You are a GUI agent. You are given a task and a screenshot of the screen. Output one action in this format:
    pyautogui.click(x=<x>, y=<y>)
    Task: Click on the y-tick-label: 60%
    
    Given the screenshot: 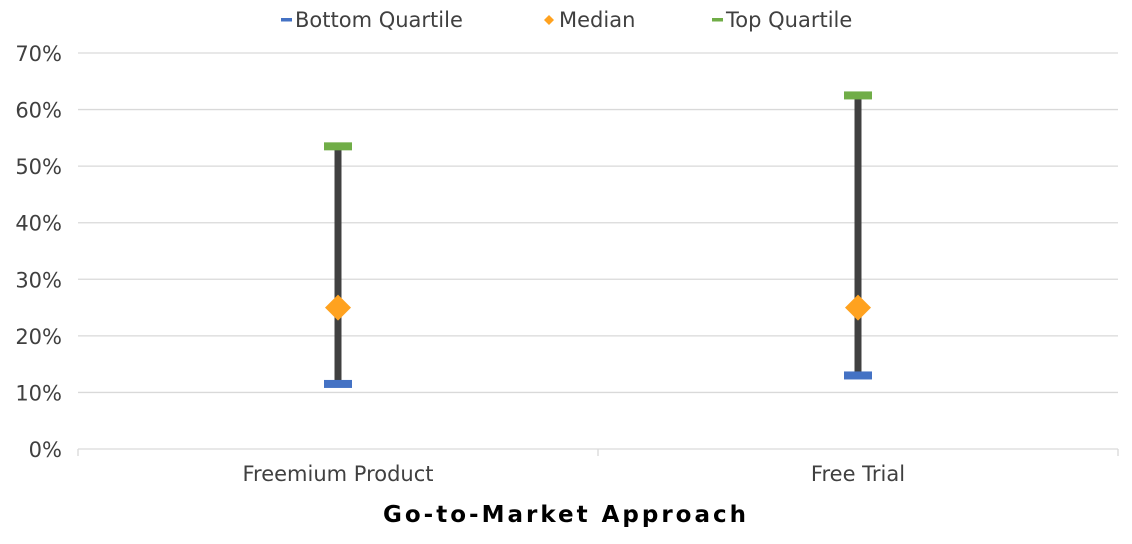 What is the action you would take?
    pyautogui.click(x=38, y=111)
    